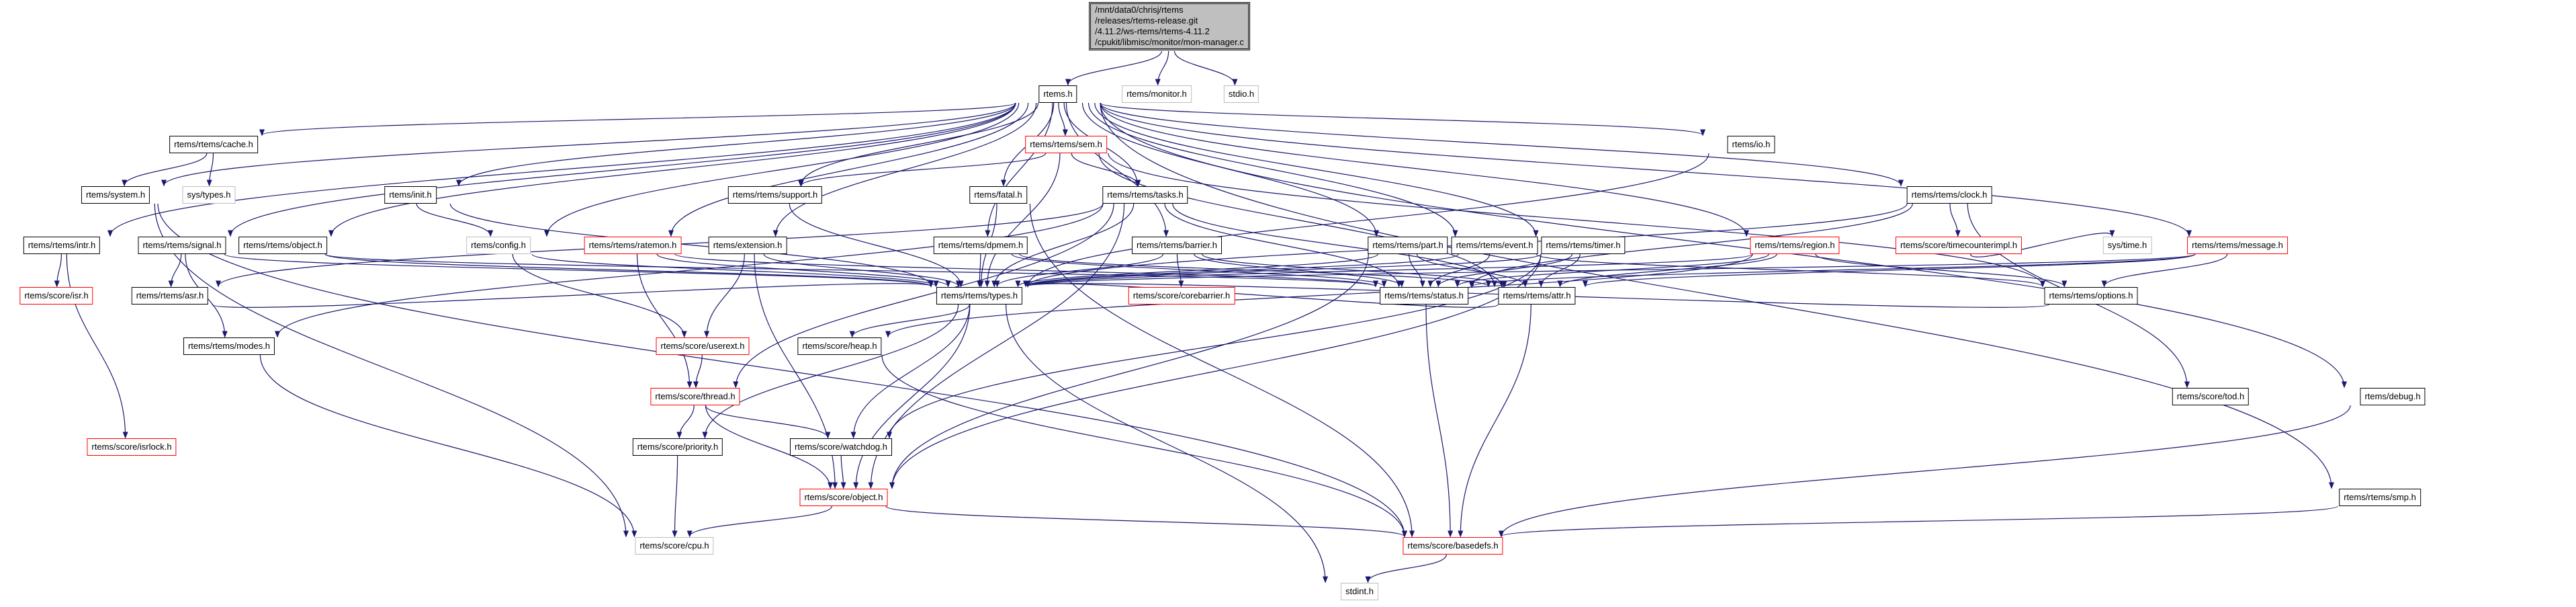 Image resolution: width=2576 pixels, height=607 pixels. I want to click on edge-object-classic-h-to-types-h, so click(629, 271).